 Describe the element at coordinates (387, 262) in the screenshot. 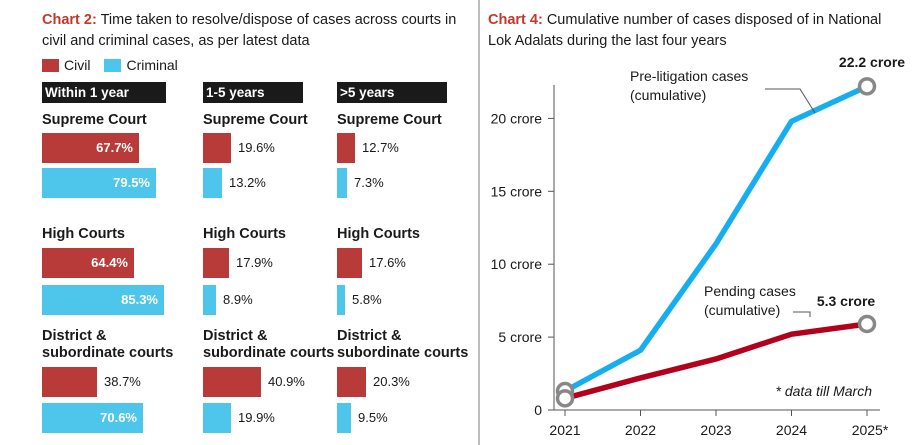

I see `bar-value-label: 17.6%` at that location.